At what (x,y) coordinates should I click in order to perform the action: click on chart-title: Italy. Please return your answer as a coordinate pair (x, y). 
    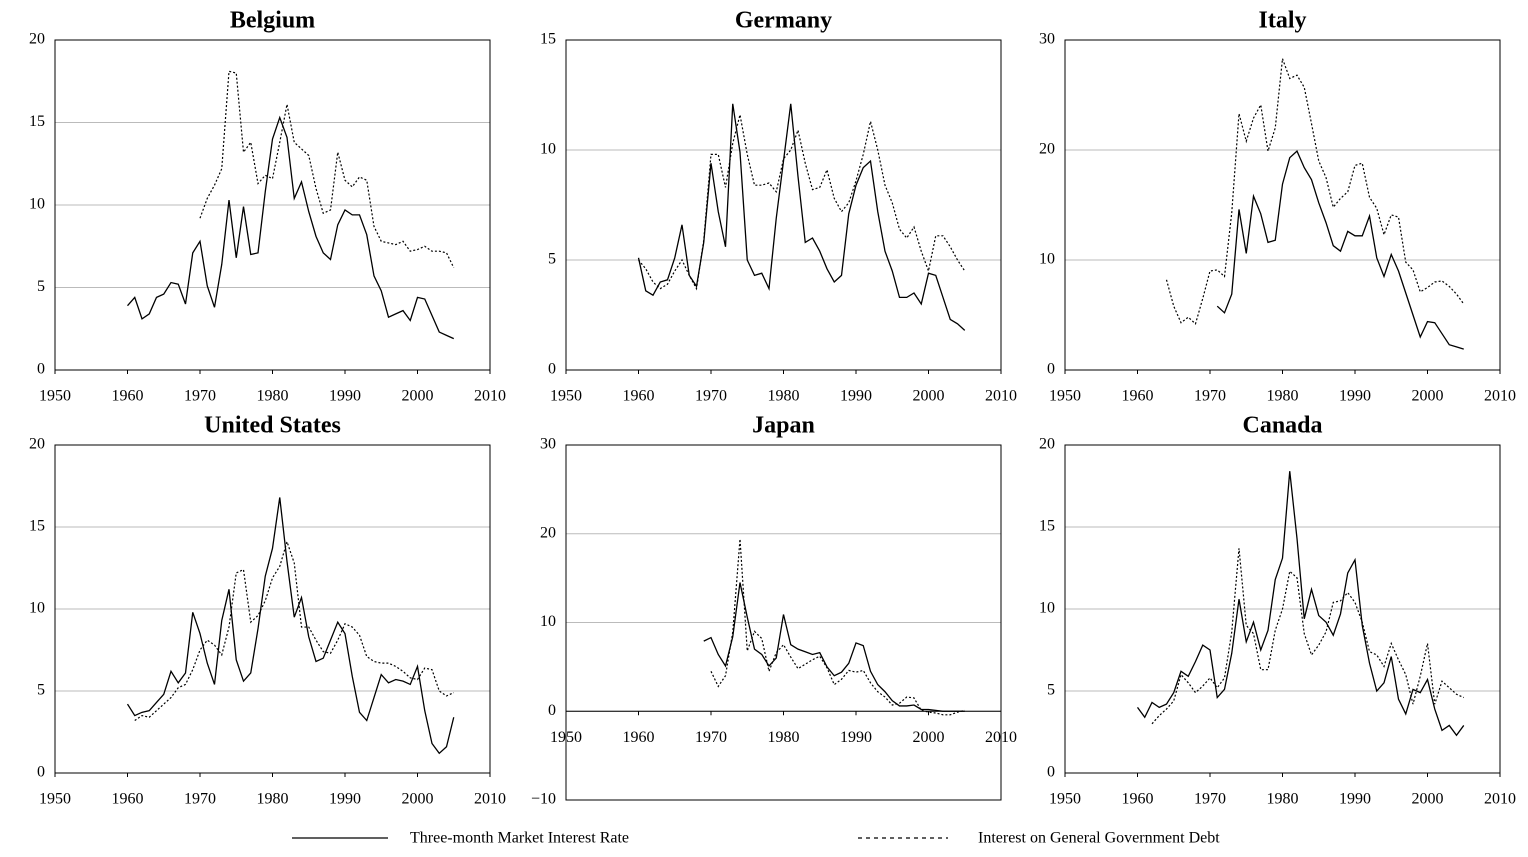
    Looking at the image, I should click on (1283, 21).